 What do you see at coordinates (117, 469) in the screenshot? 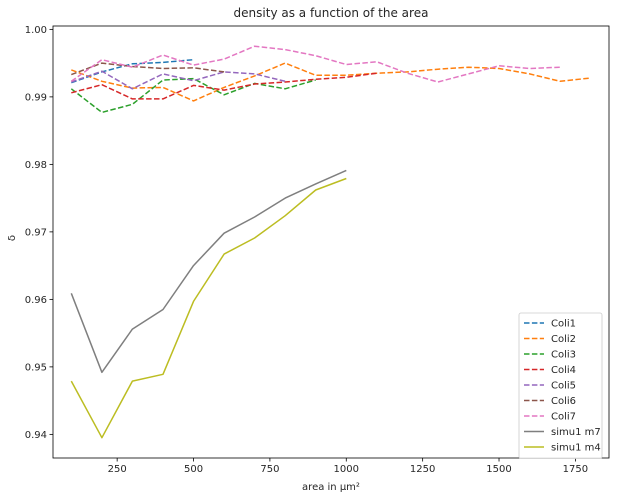
I see `x-tick-label: 250` at bounding box center [117, 469].